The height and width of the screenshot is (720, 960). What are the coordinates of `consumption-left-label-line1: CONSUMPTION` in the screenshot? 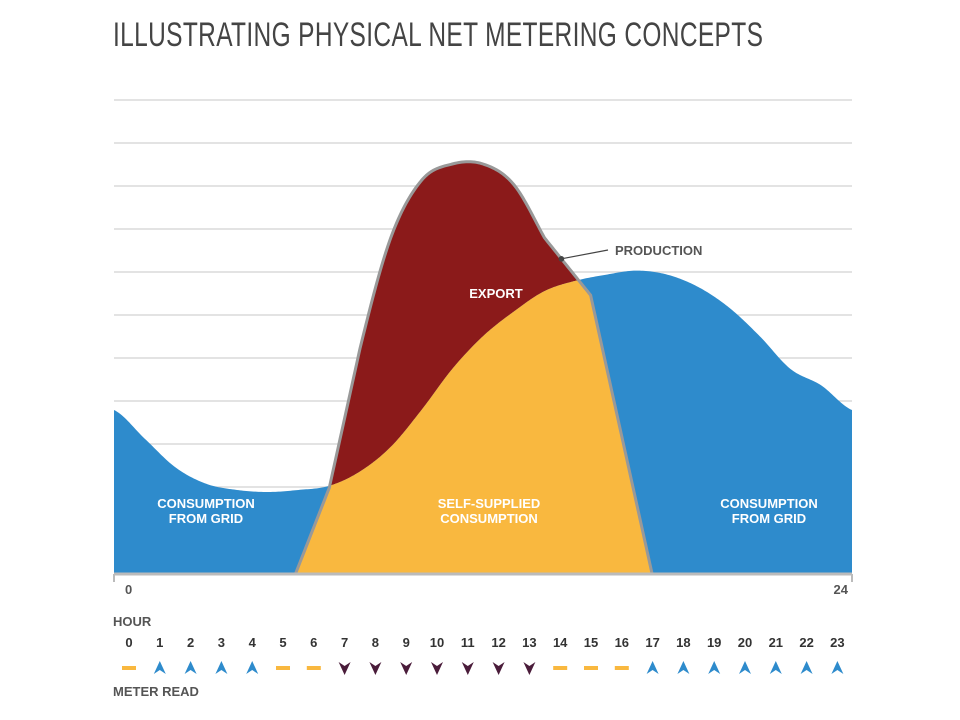 It's located at (206, 503).